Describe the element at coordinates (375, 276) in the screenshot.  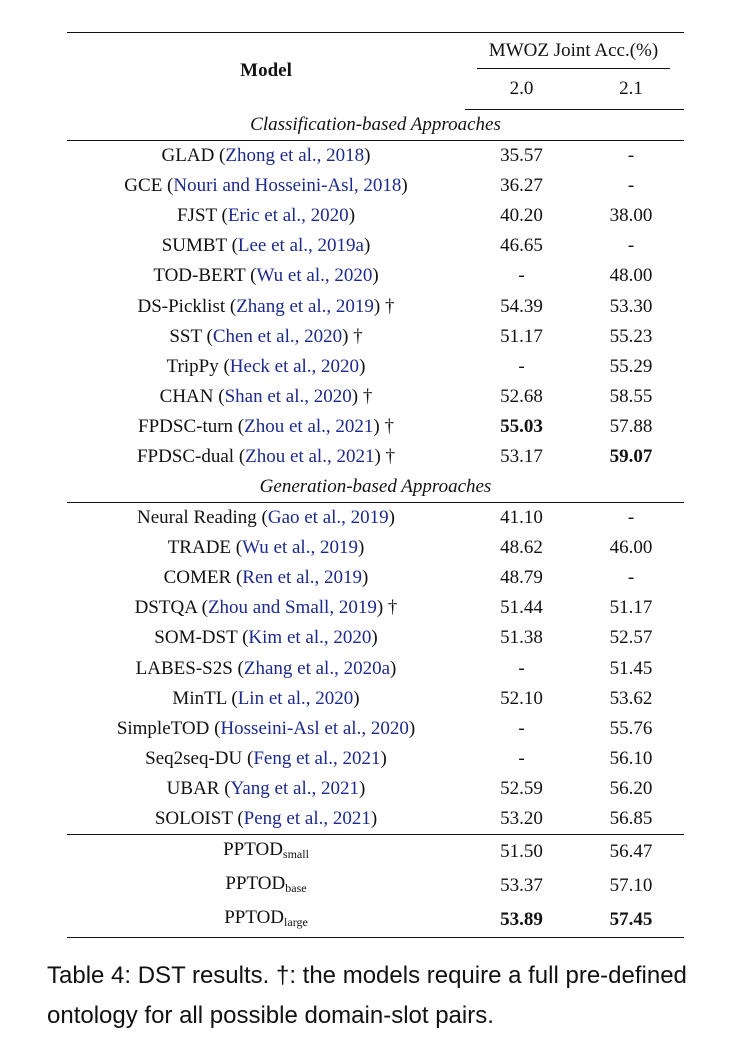
I see `table-row: TOD-BERT (Wu et al., 2020) - 48.00` at that location.